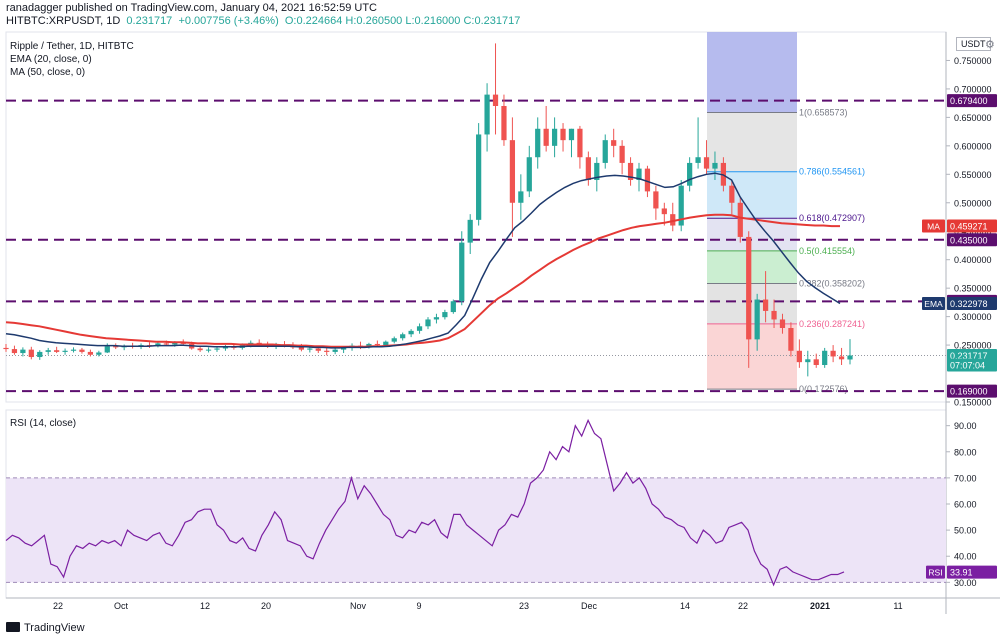 This screenshot has width=1000, height=643. What do you see at coordinates (965, 505) in the screenshot?
I see `rsi-tick-label: 60.00` at bounding box center [965, 505].